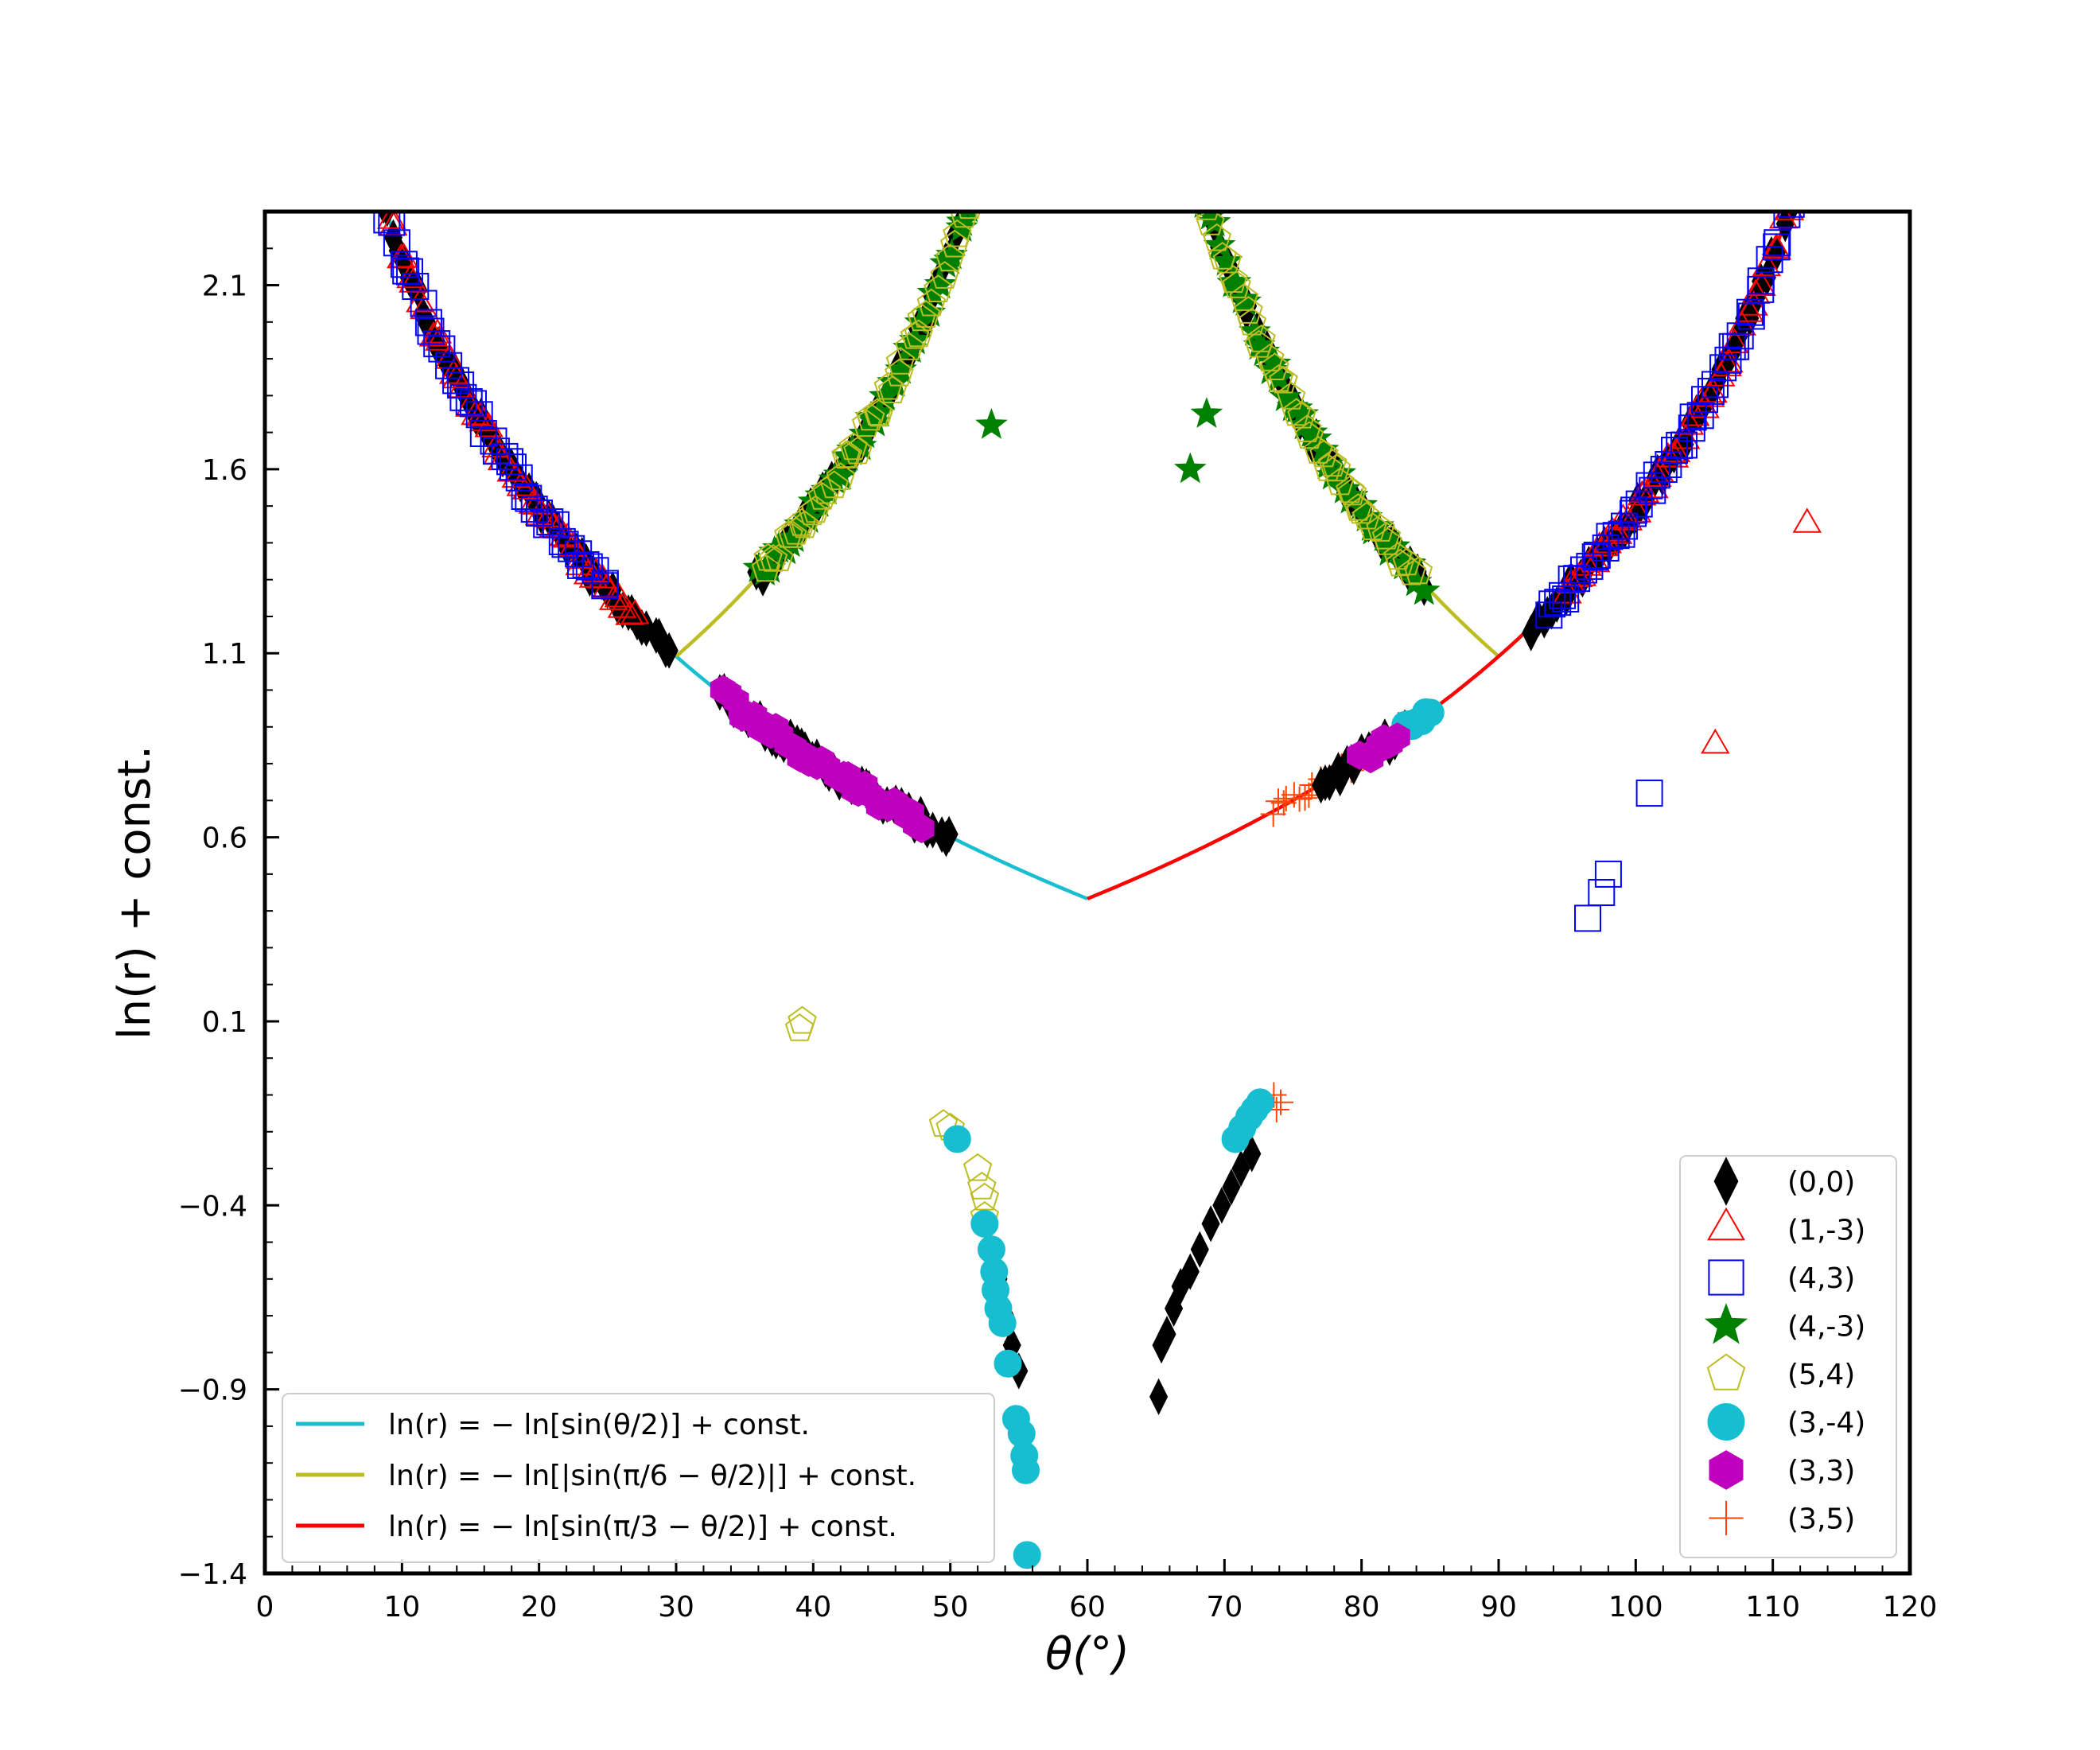 The width and height of the screenshot is (2100, 1750). Describe the element at coordinates (539, 1607) in the screenshot. I see `x-tick-label: 20` at that location.